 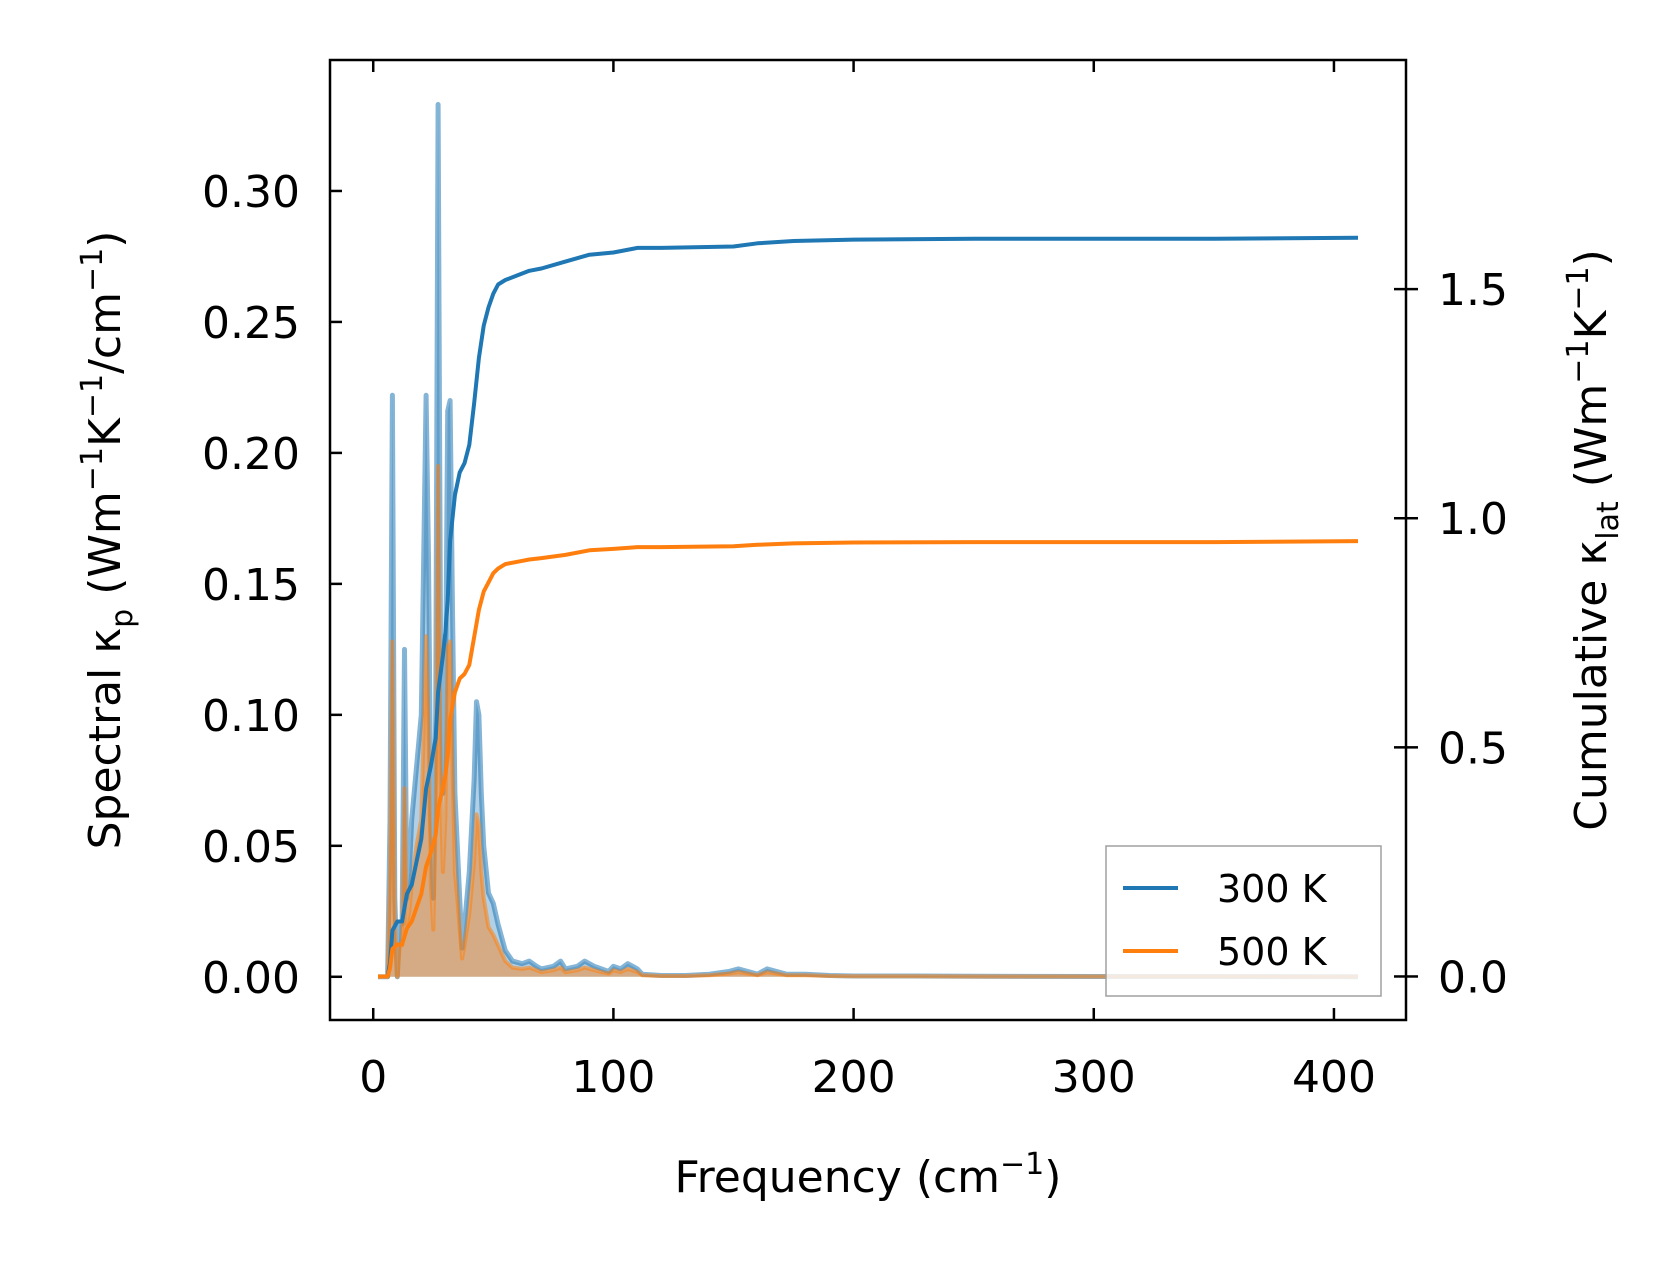 What do you see at coordinates (1094, 1077) in the screenshot?
I see `x-tick-label-300: 300` at bounding box center [1094, 1077].